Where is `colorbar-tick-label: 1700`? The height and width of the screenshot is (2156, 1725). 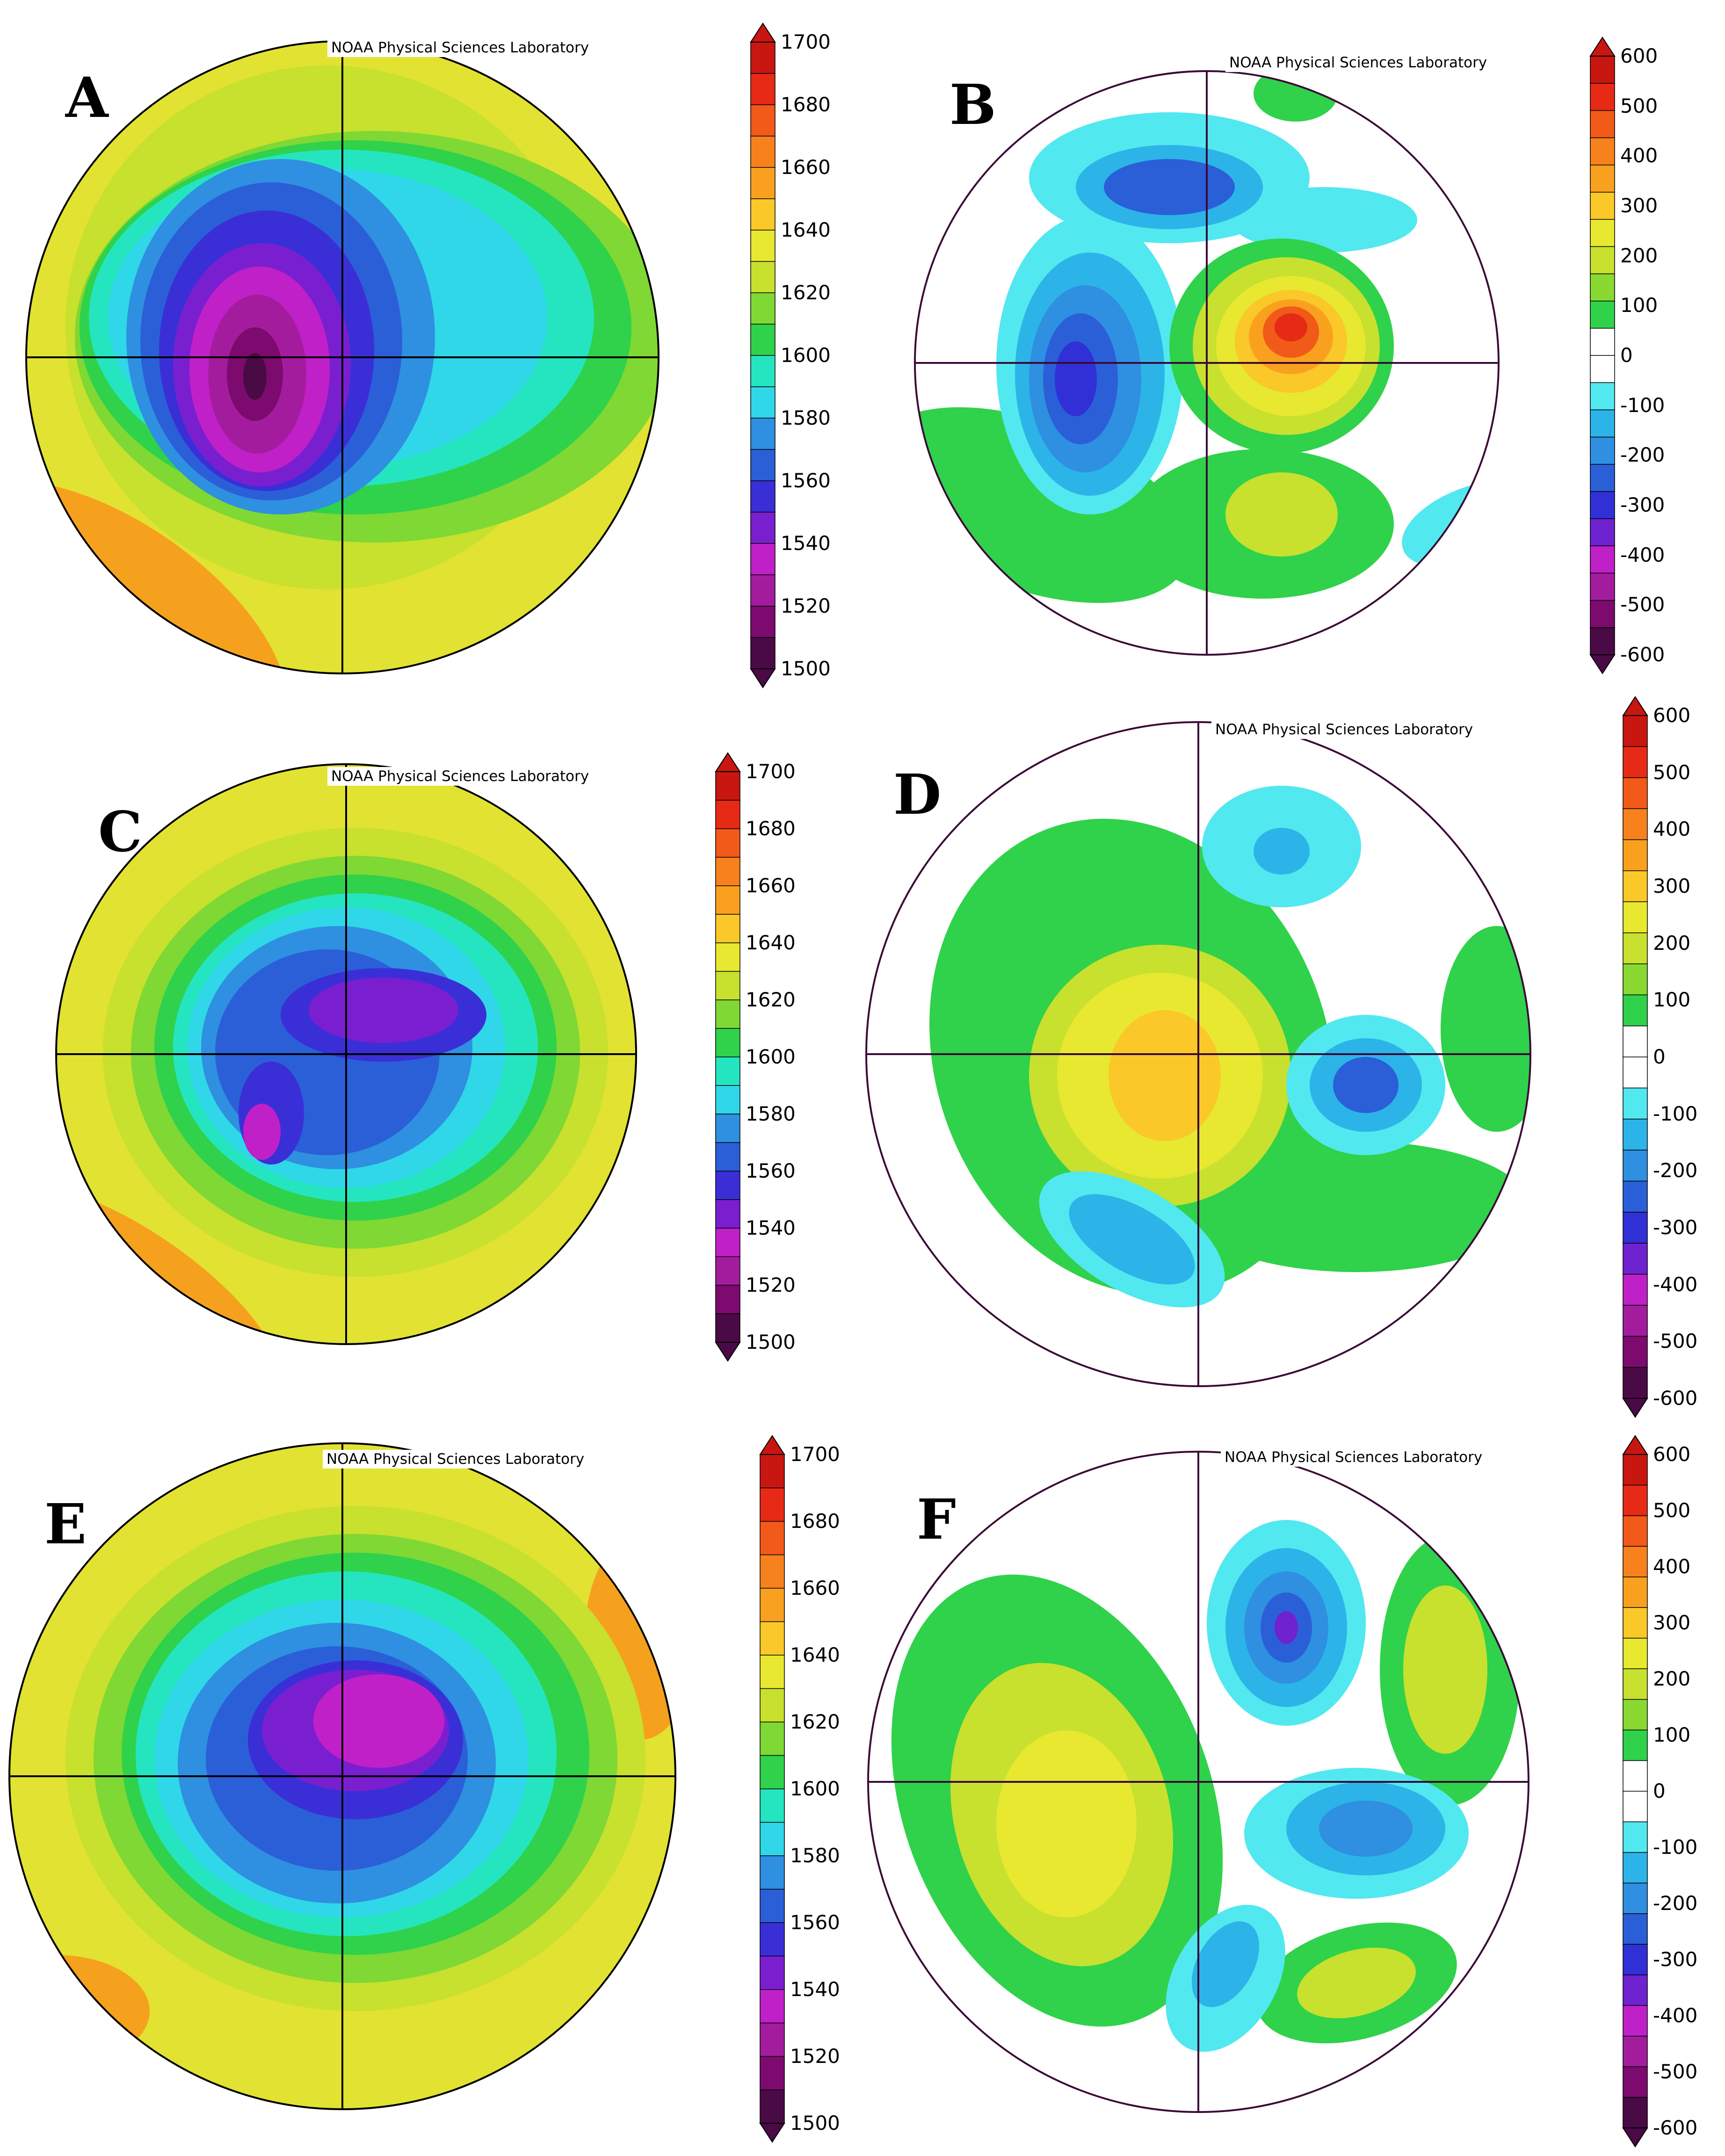
colorbar-tick-label: 1700 is located at coordinates (815, 1454).